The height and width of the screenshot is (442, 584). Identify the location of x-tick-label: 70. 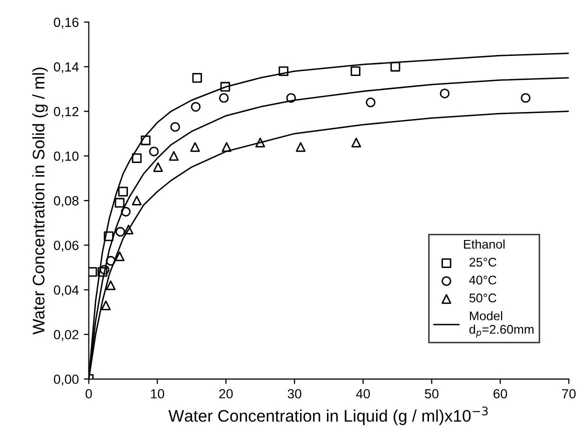
(569, 393).